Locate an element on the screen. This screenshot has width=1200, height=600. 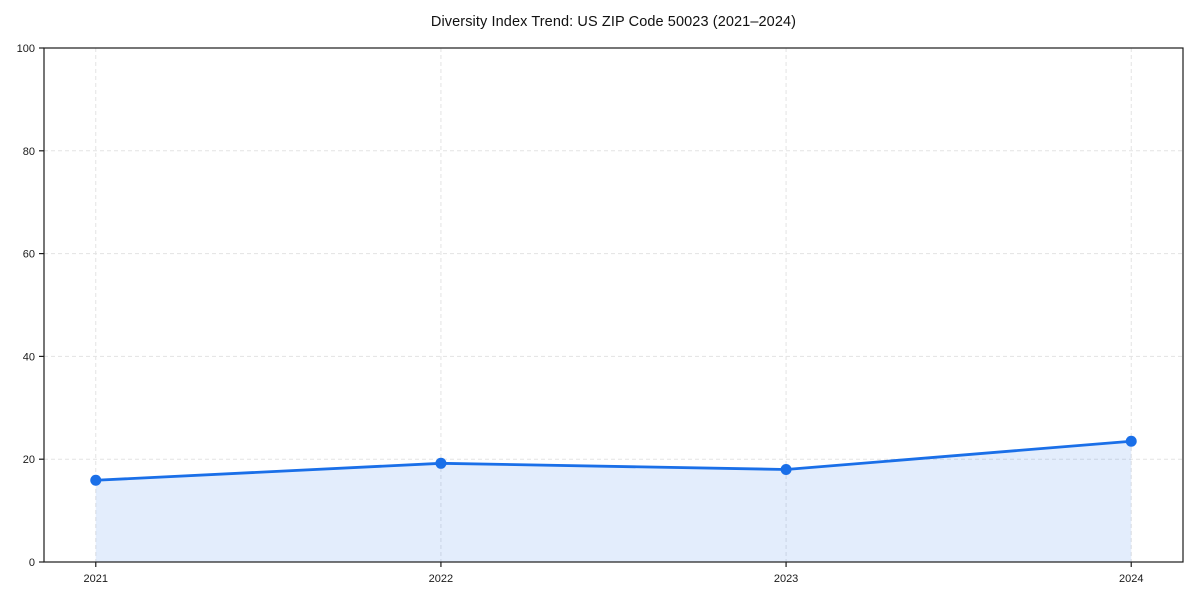
y-tick-label: 0 is located at coordinates (32, 563).